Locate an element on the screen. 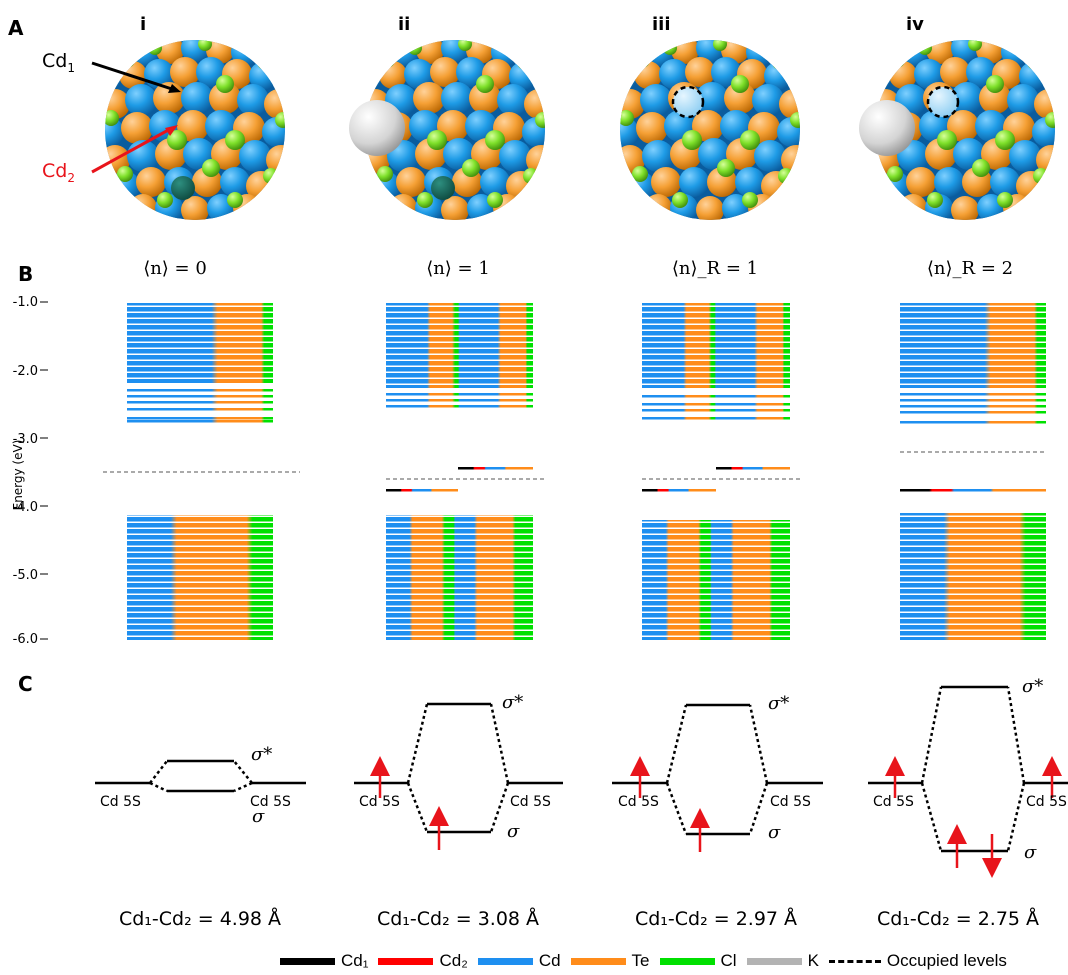 The height and width of the screenshot is (975, 1068). legend-item-cd2: Cd₂ is located at coordinates (423, 961).